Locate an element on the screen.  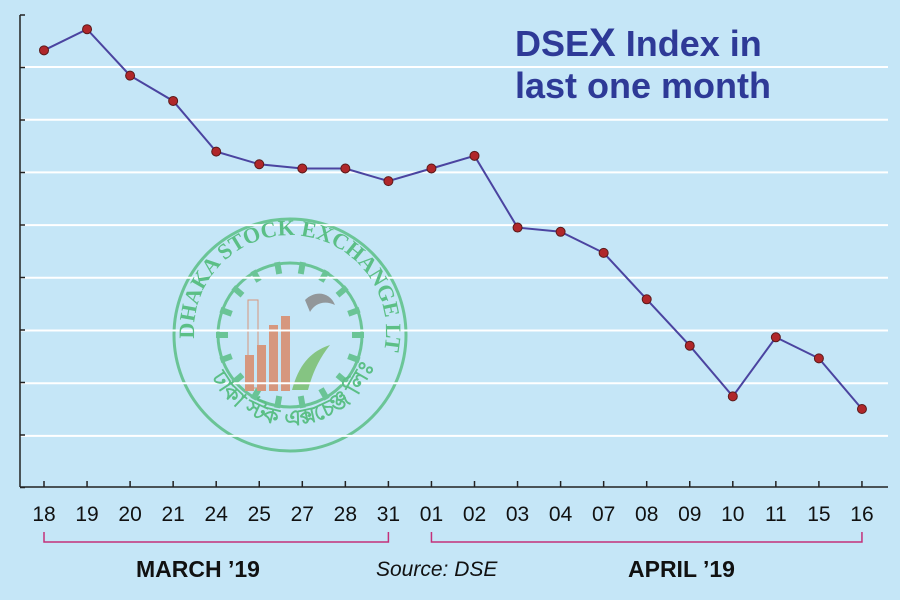
chart-title: DSEX Index in last one month is located at coordinates (643, 64).